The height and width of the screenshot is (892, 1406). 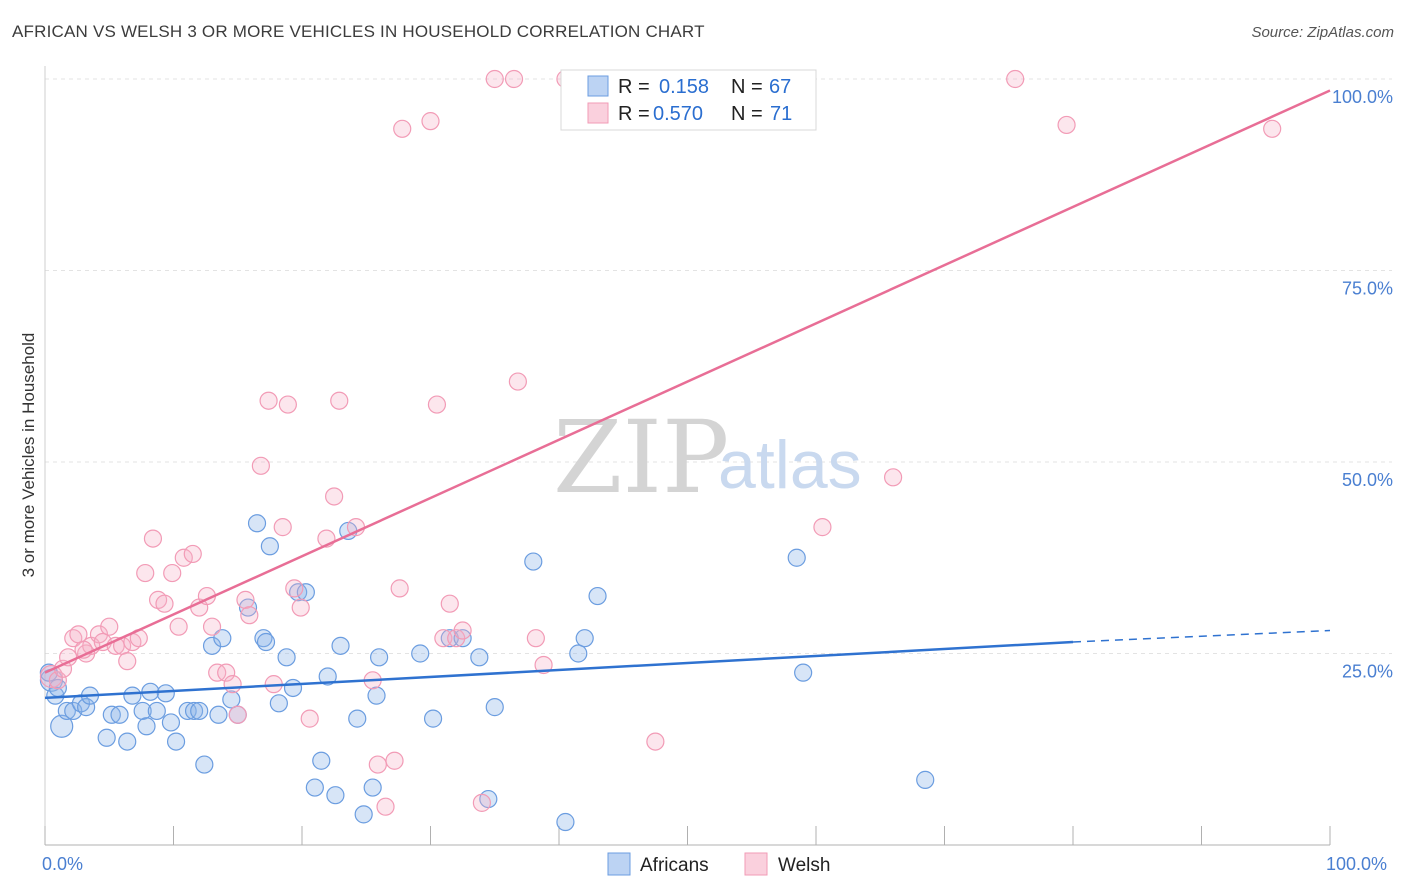 I want to click on legend-swatch-welsh, so click(x=598, y=113).